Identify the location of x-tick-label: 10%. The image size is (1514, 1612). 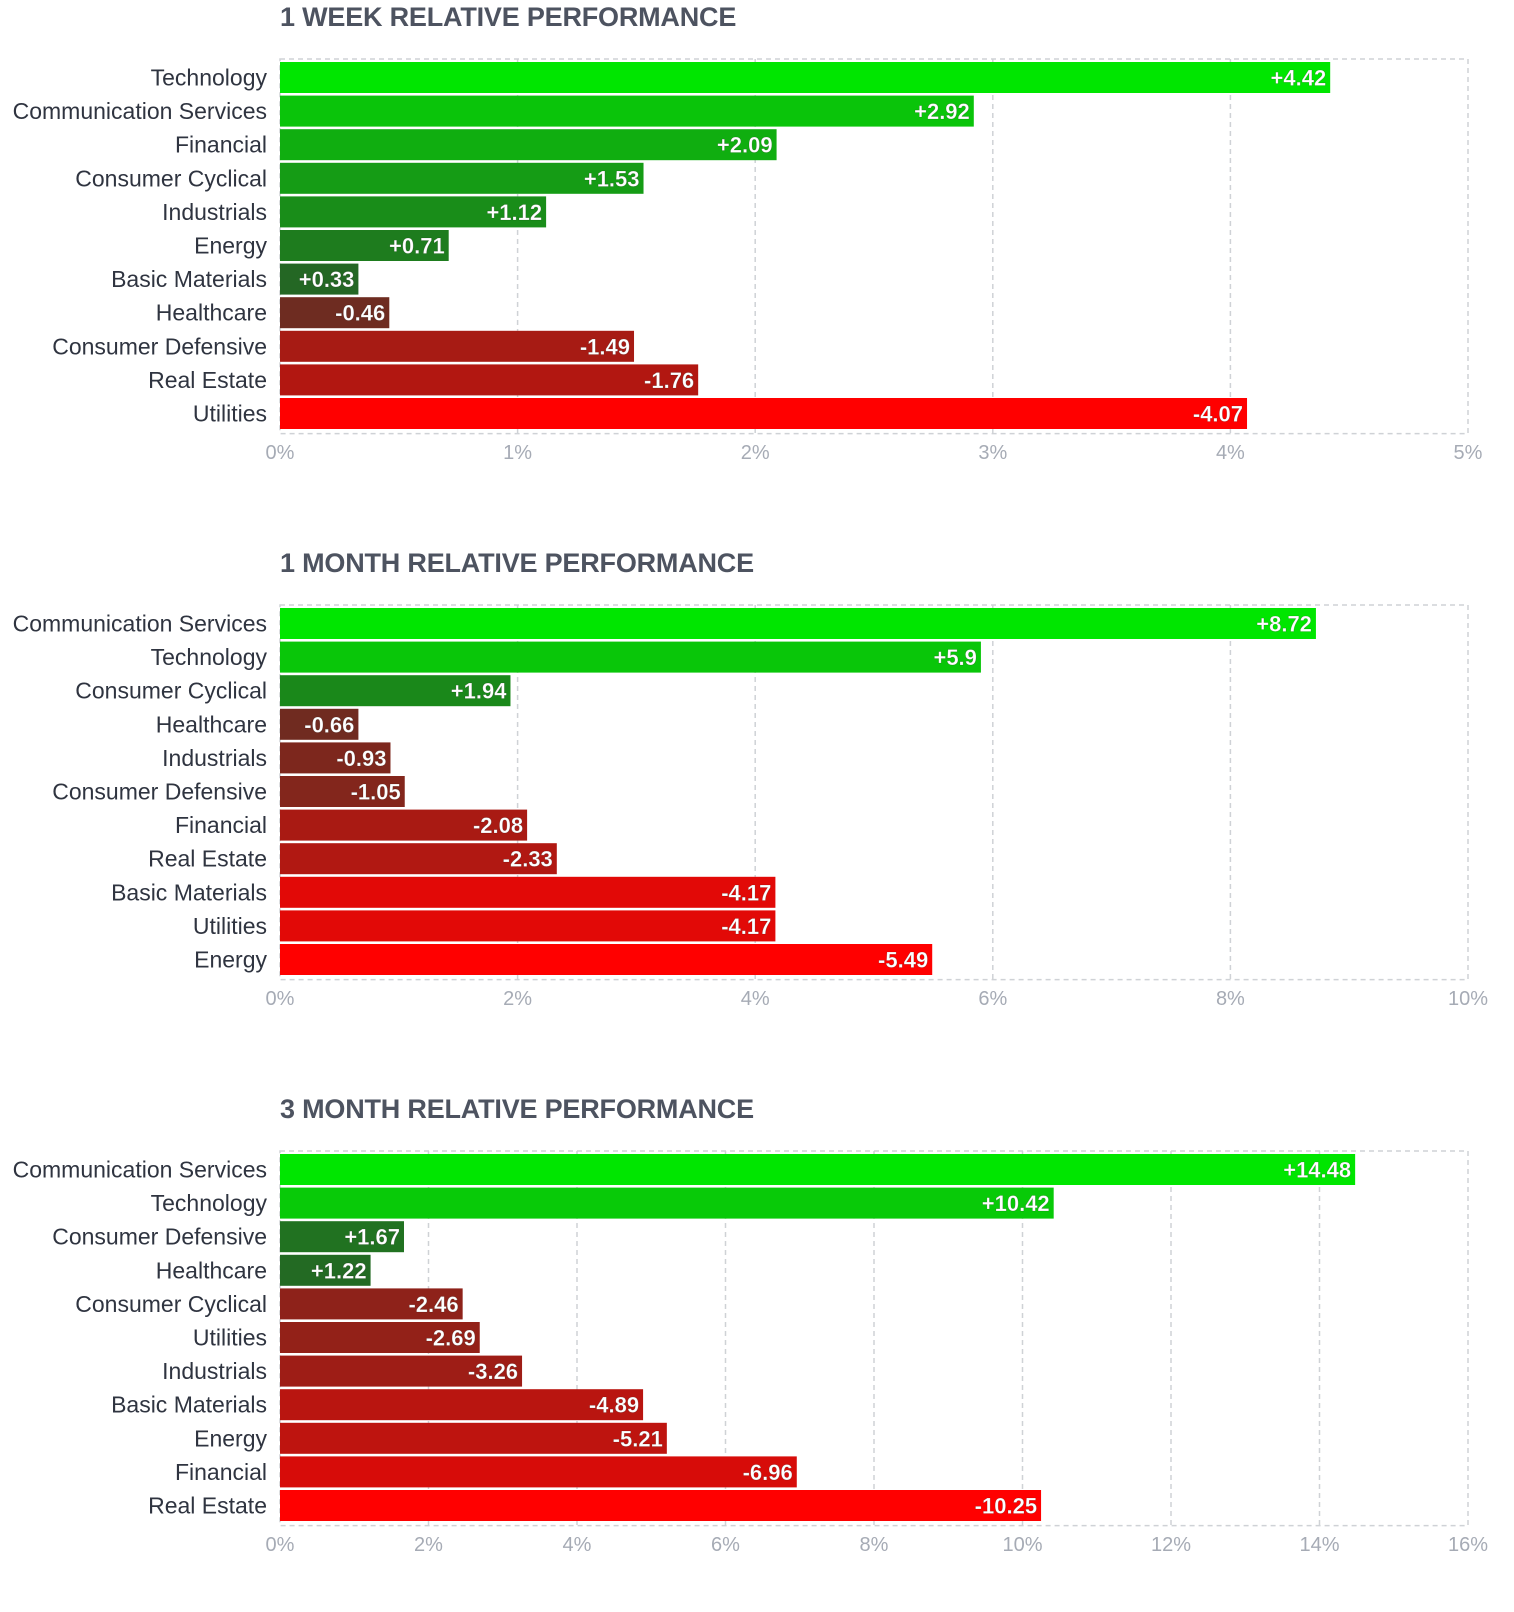
(1468, 999).